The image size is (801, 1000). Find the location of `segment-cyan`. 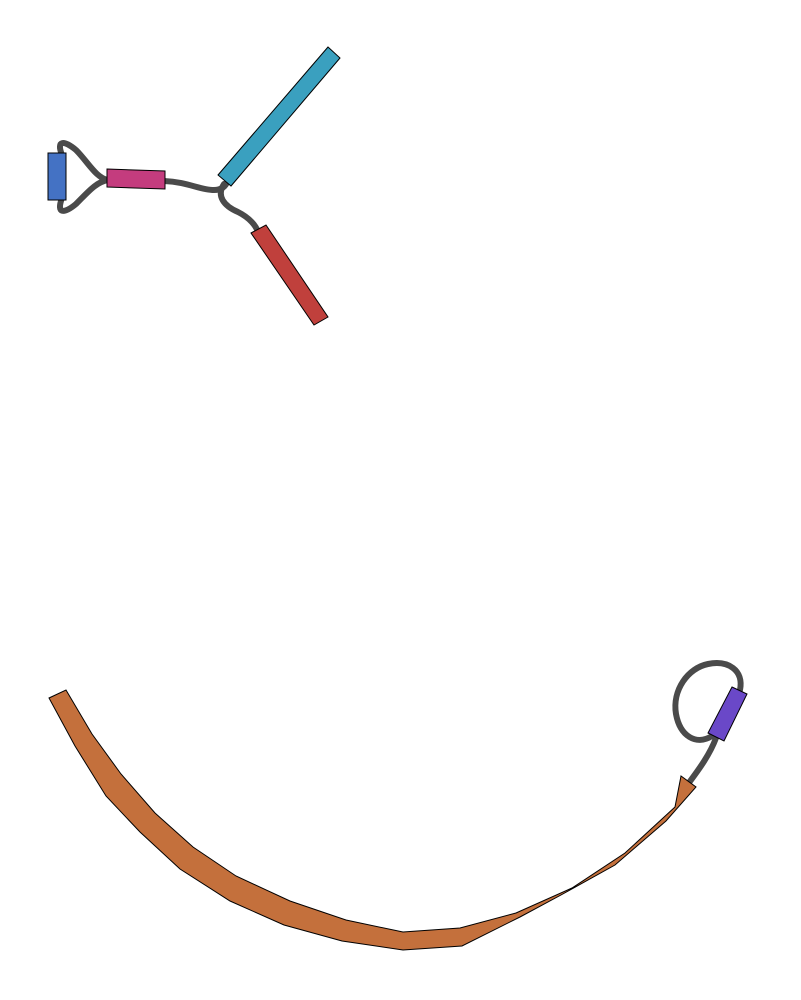

segment-cyan is located at coordinates (279, 116).